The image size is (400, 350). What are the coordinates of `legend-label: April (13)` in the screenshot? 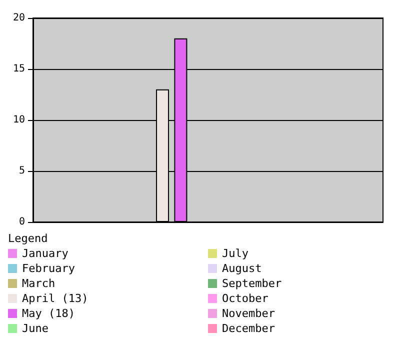 It's located at (55, 298).